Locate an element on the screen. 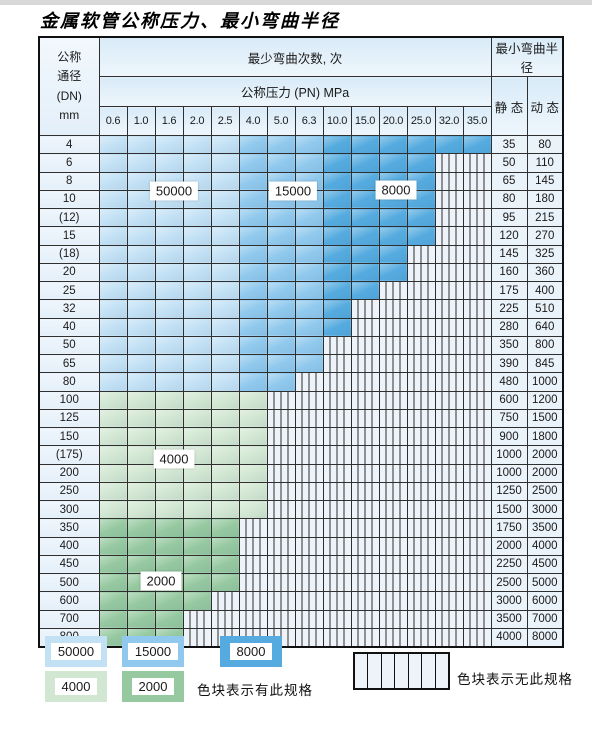 The image size is (600, 743). dn-label: 80 is located at coordinates (69, 382).